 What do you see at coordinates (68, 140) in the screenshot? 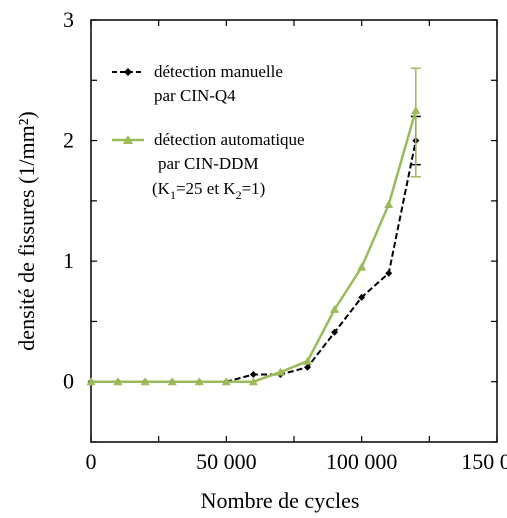
I see `y-tick-label: 2` at bounding box center [68, 140].